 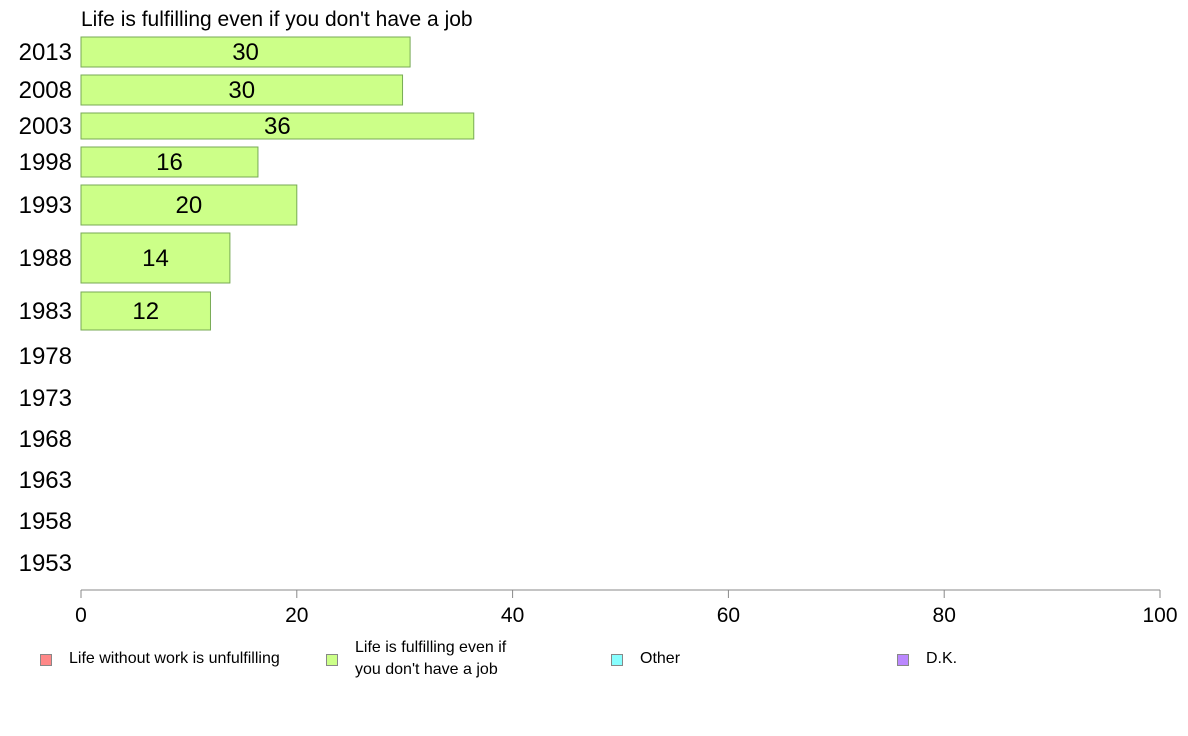 I want to click on x-tick-label: 20, so click(x=296, y=615).